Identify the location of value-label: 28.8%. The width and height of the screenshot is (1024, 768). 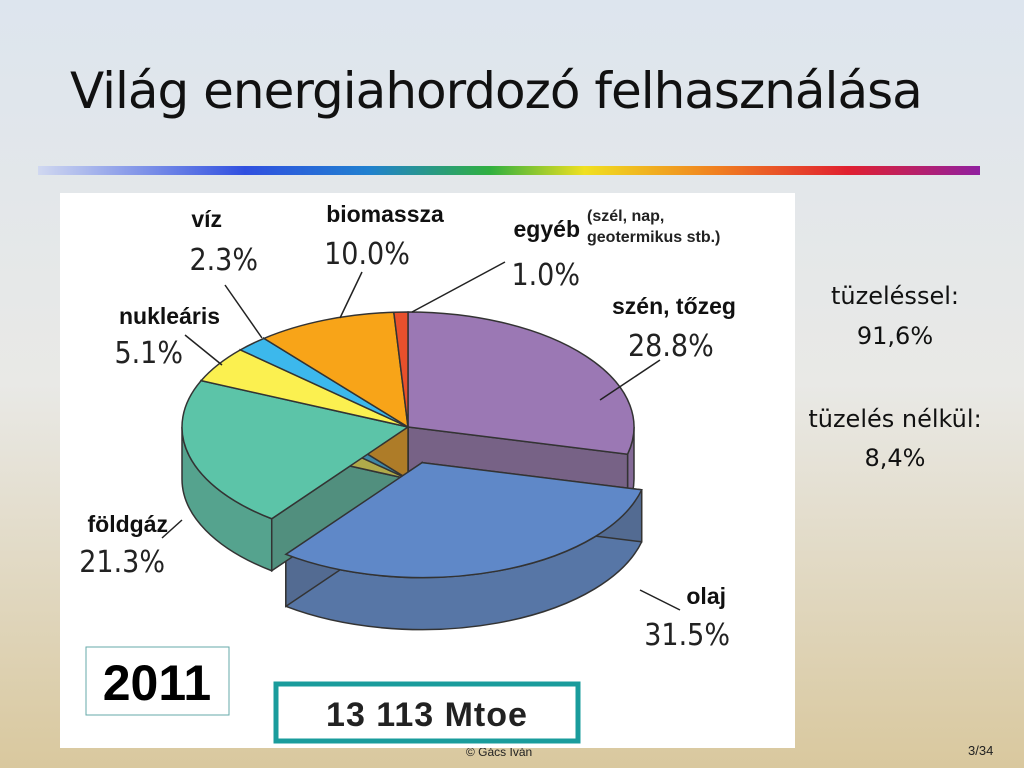
(671, 346).